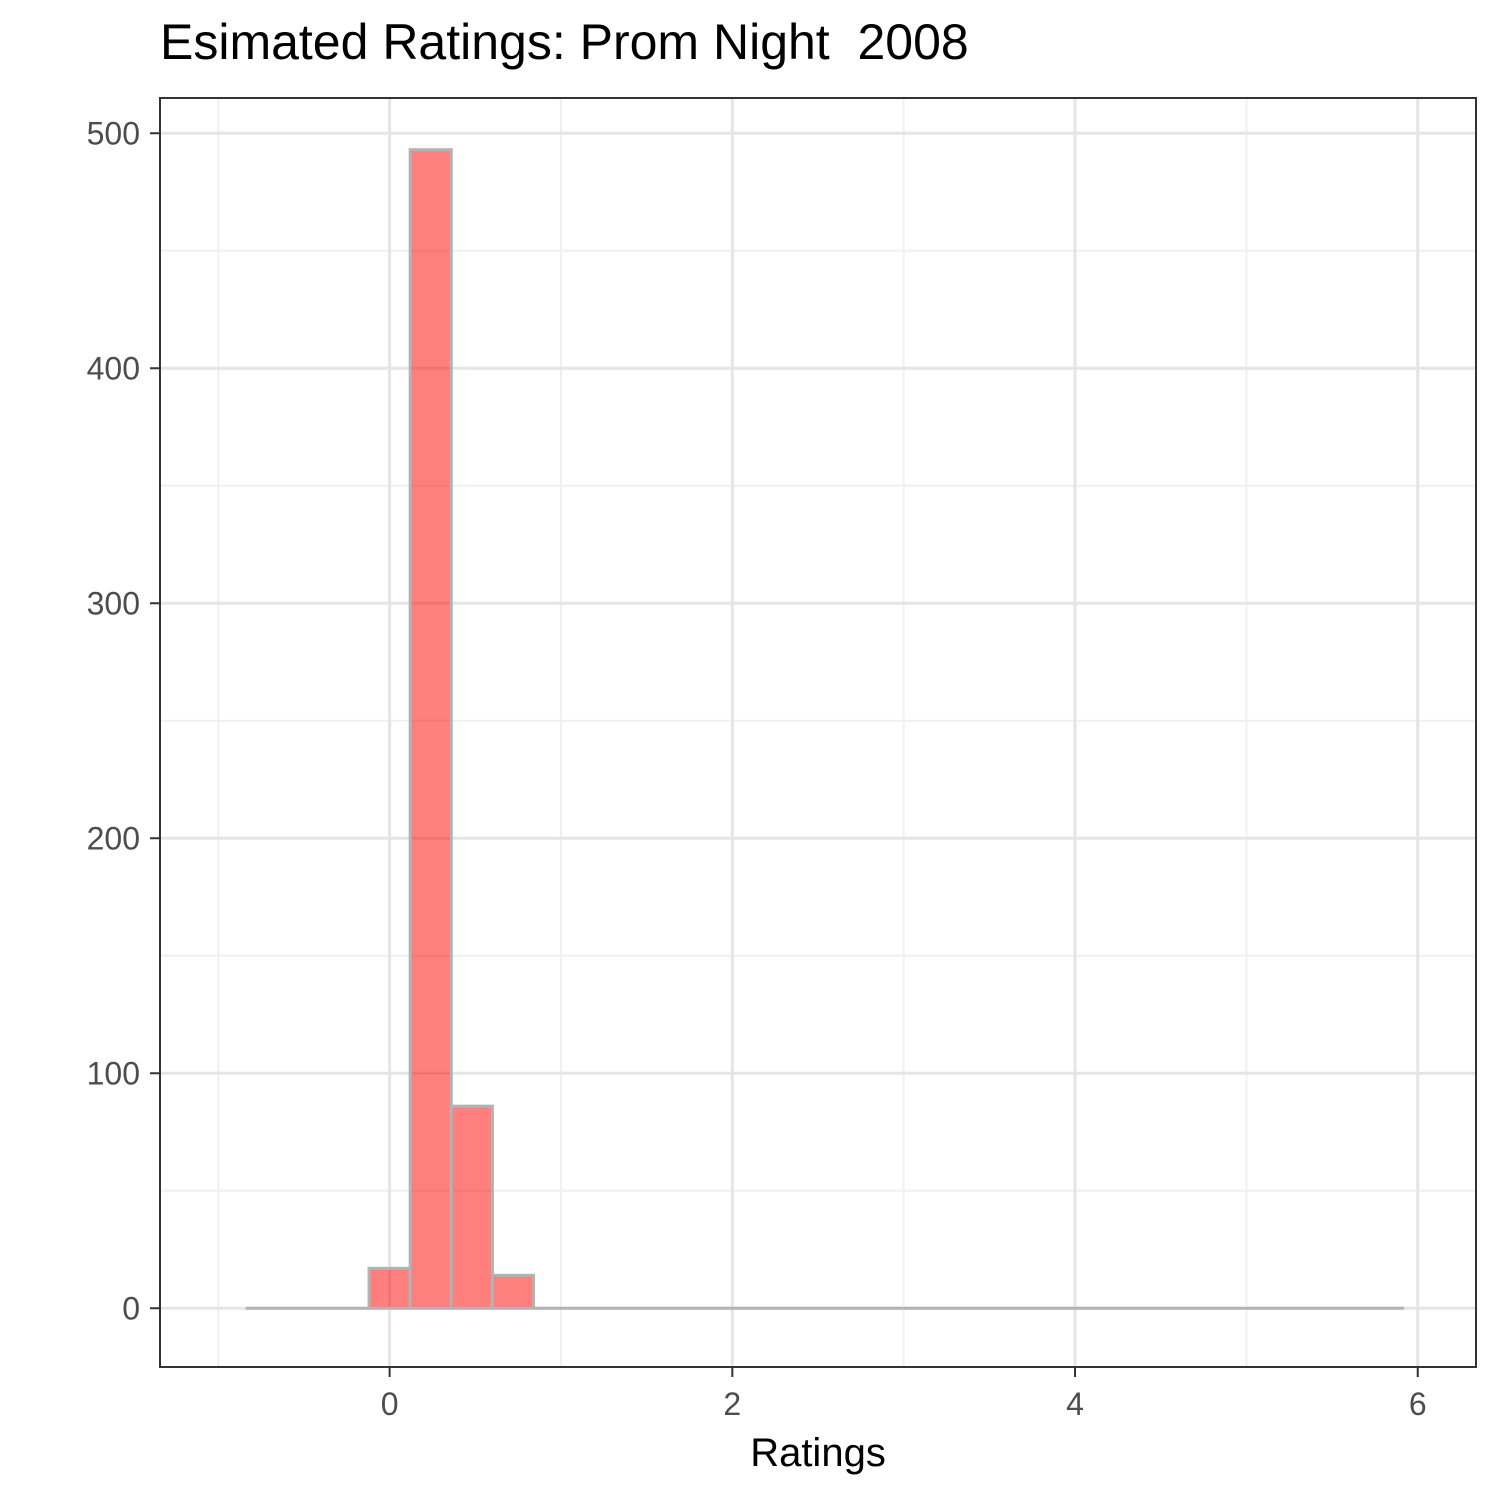  I want to click on y-tick-label: 400, so click(113, 368).